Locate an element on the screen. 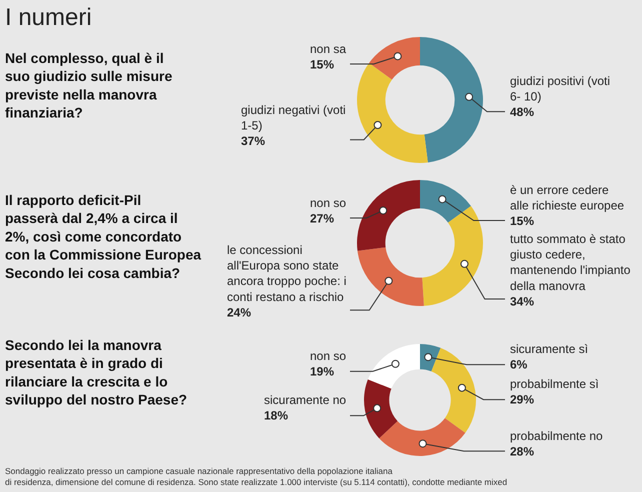 Image resolution: width=642 pixels, height=492 pixels. data-label: 48% is located at coordinates (522, 112).